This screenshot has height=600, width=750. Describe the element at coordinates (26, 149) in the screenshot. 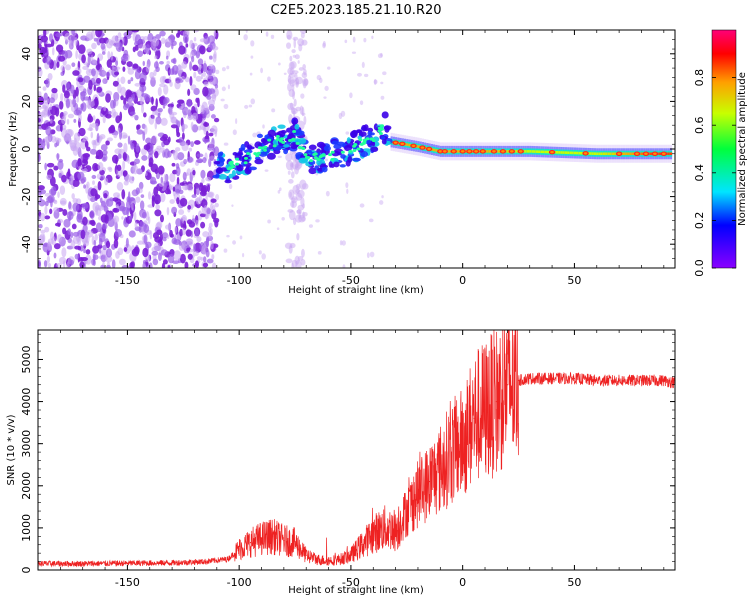

I see `y-tick-label: 0` at that location.